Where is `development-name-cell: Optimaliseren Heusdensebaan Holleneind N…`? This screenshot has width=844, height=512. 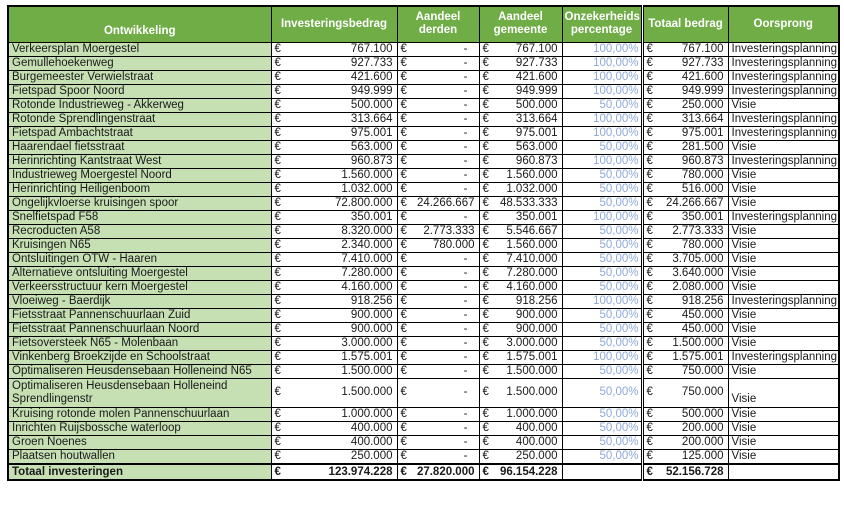
development-name-cell: Optimaliseren Heusdensebaan Holleneind N… is located at coordinates (139, 371).